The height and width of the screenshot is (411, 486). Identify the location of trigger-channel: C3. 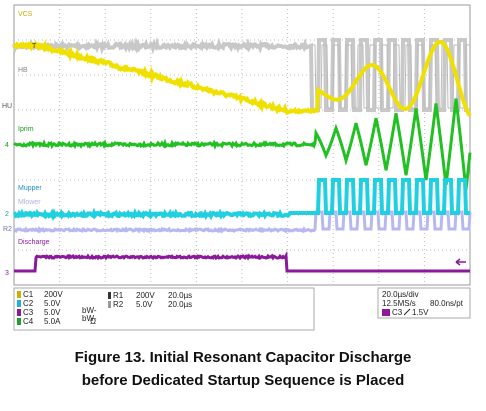
(397, 312).